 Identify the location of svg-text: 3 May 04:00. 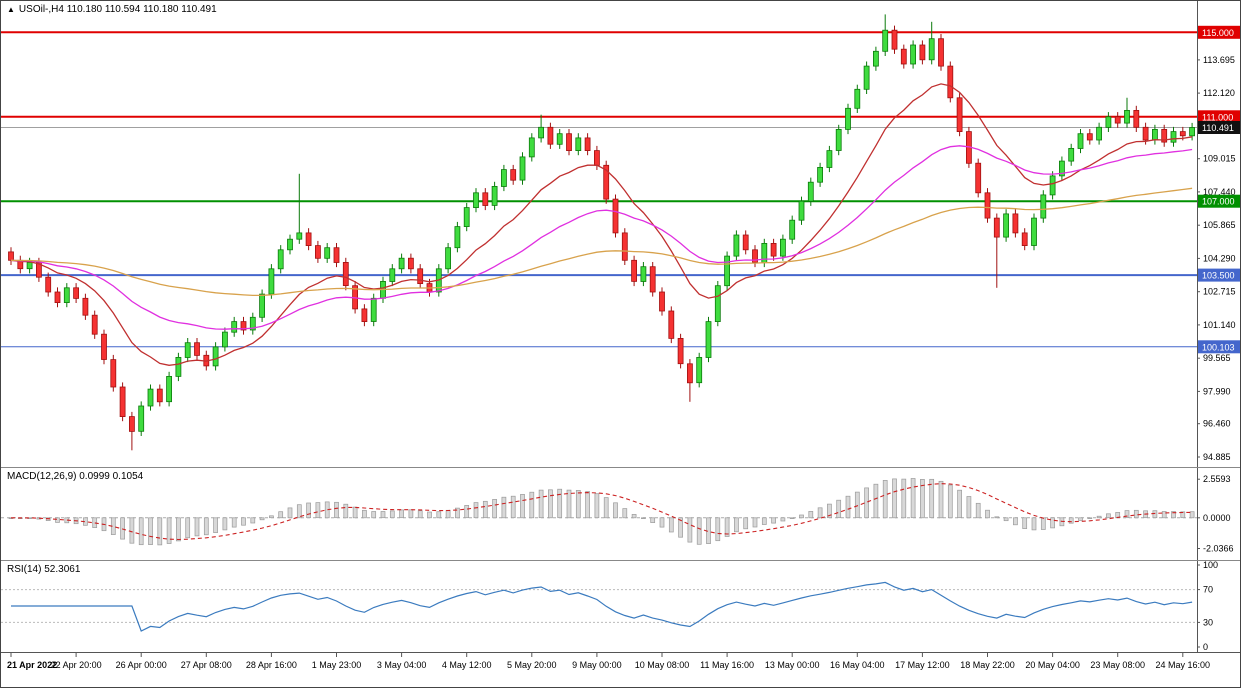
(402, 665).